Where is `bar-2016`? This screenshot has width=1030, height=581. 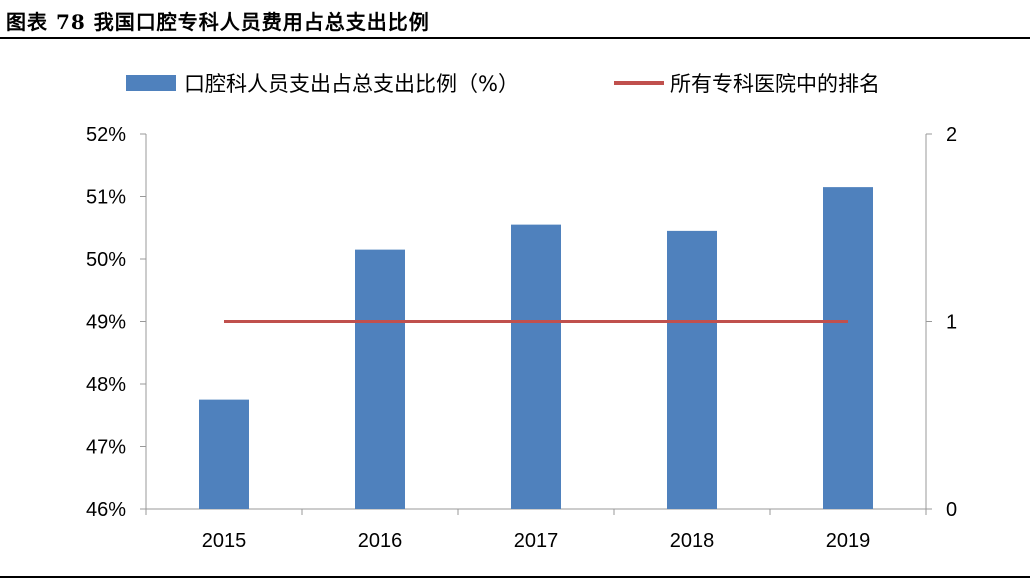 bar-2016 is located at coordinates (380, 379).